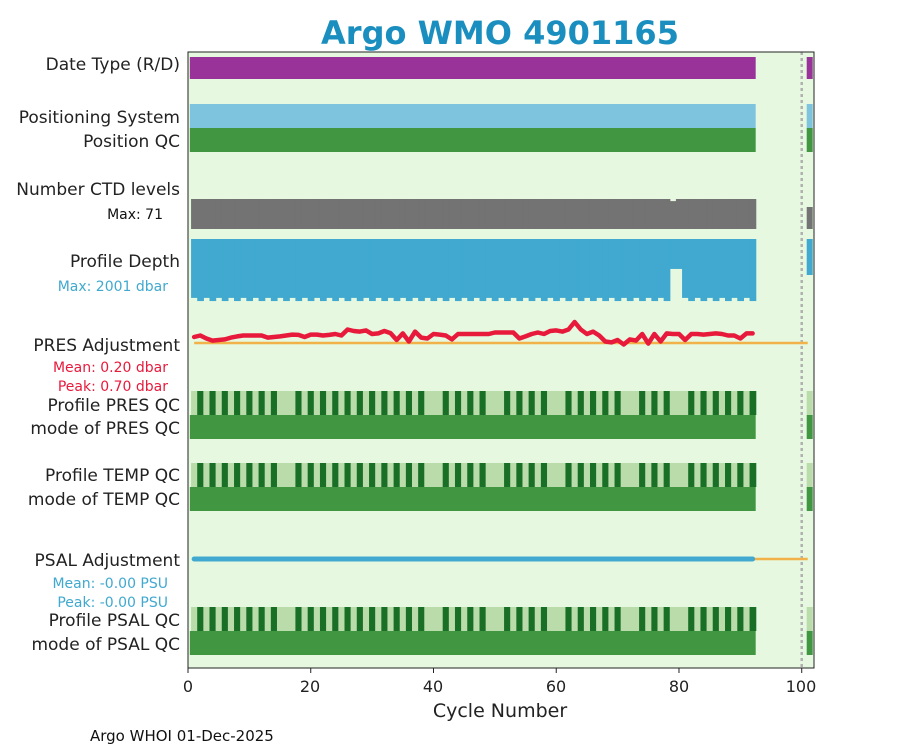 The width and height of the screenshot is (900, 750). What do you see at coordinates (105, 645) in the screenshot?
I see `row-label-mode-psal-qc: mode of PSAL QC` at bounding box center [105, 645].